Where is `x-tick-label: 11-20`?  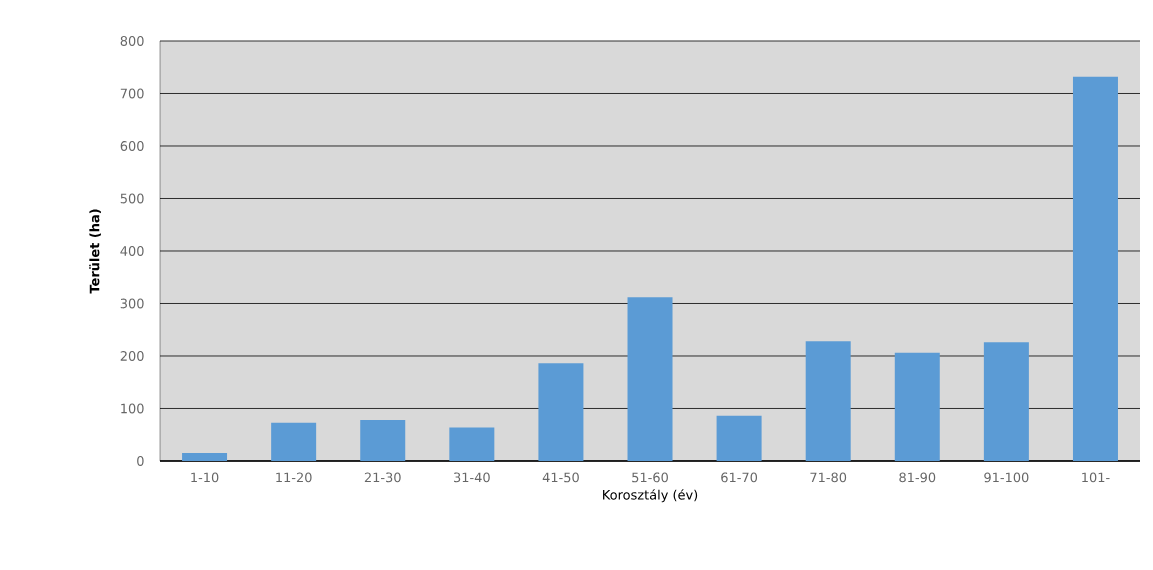
x-tick-label: 11-20 is located at coordinates (294, 477).